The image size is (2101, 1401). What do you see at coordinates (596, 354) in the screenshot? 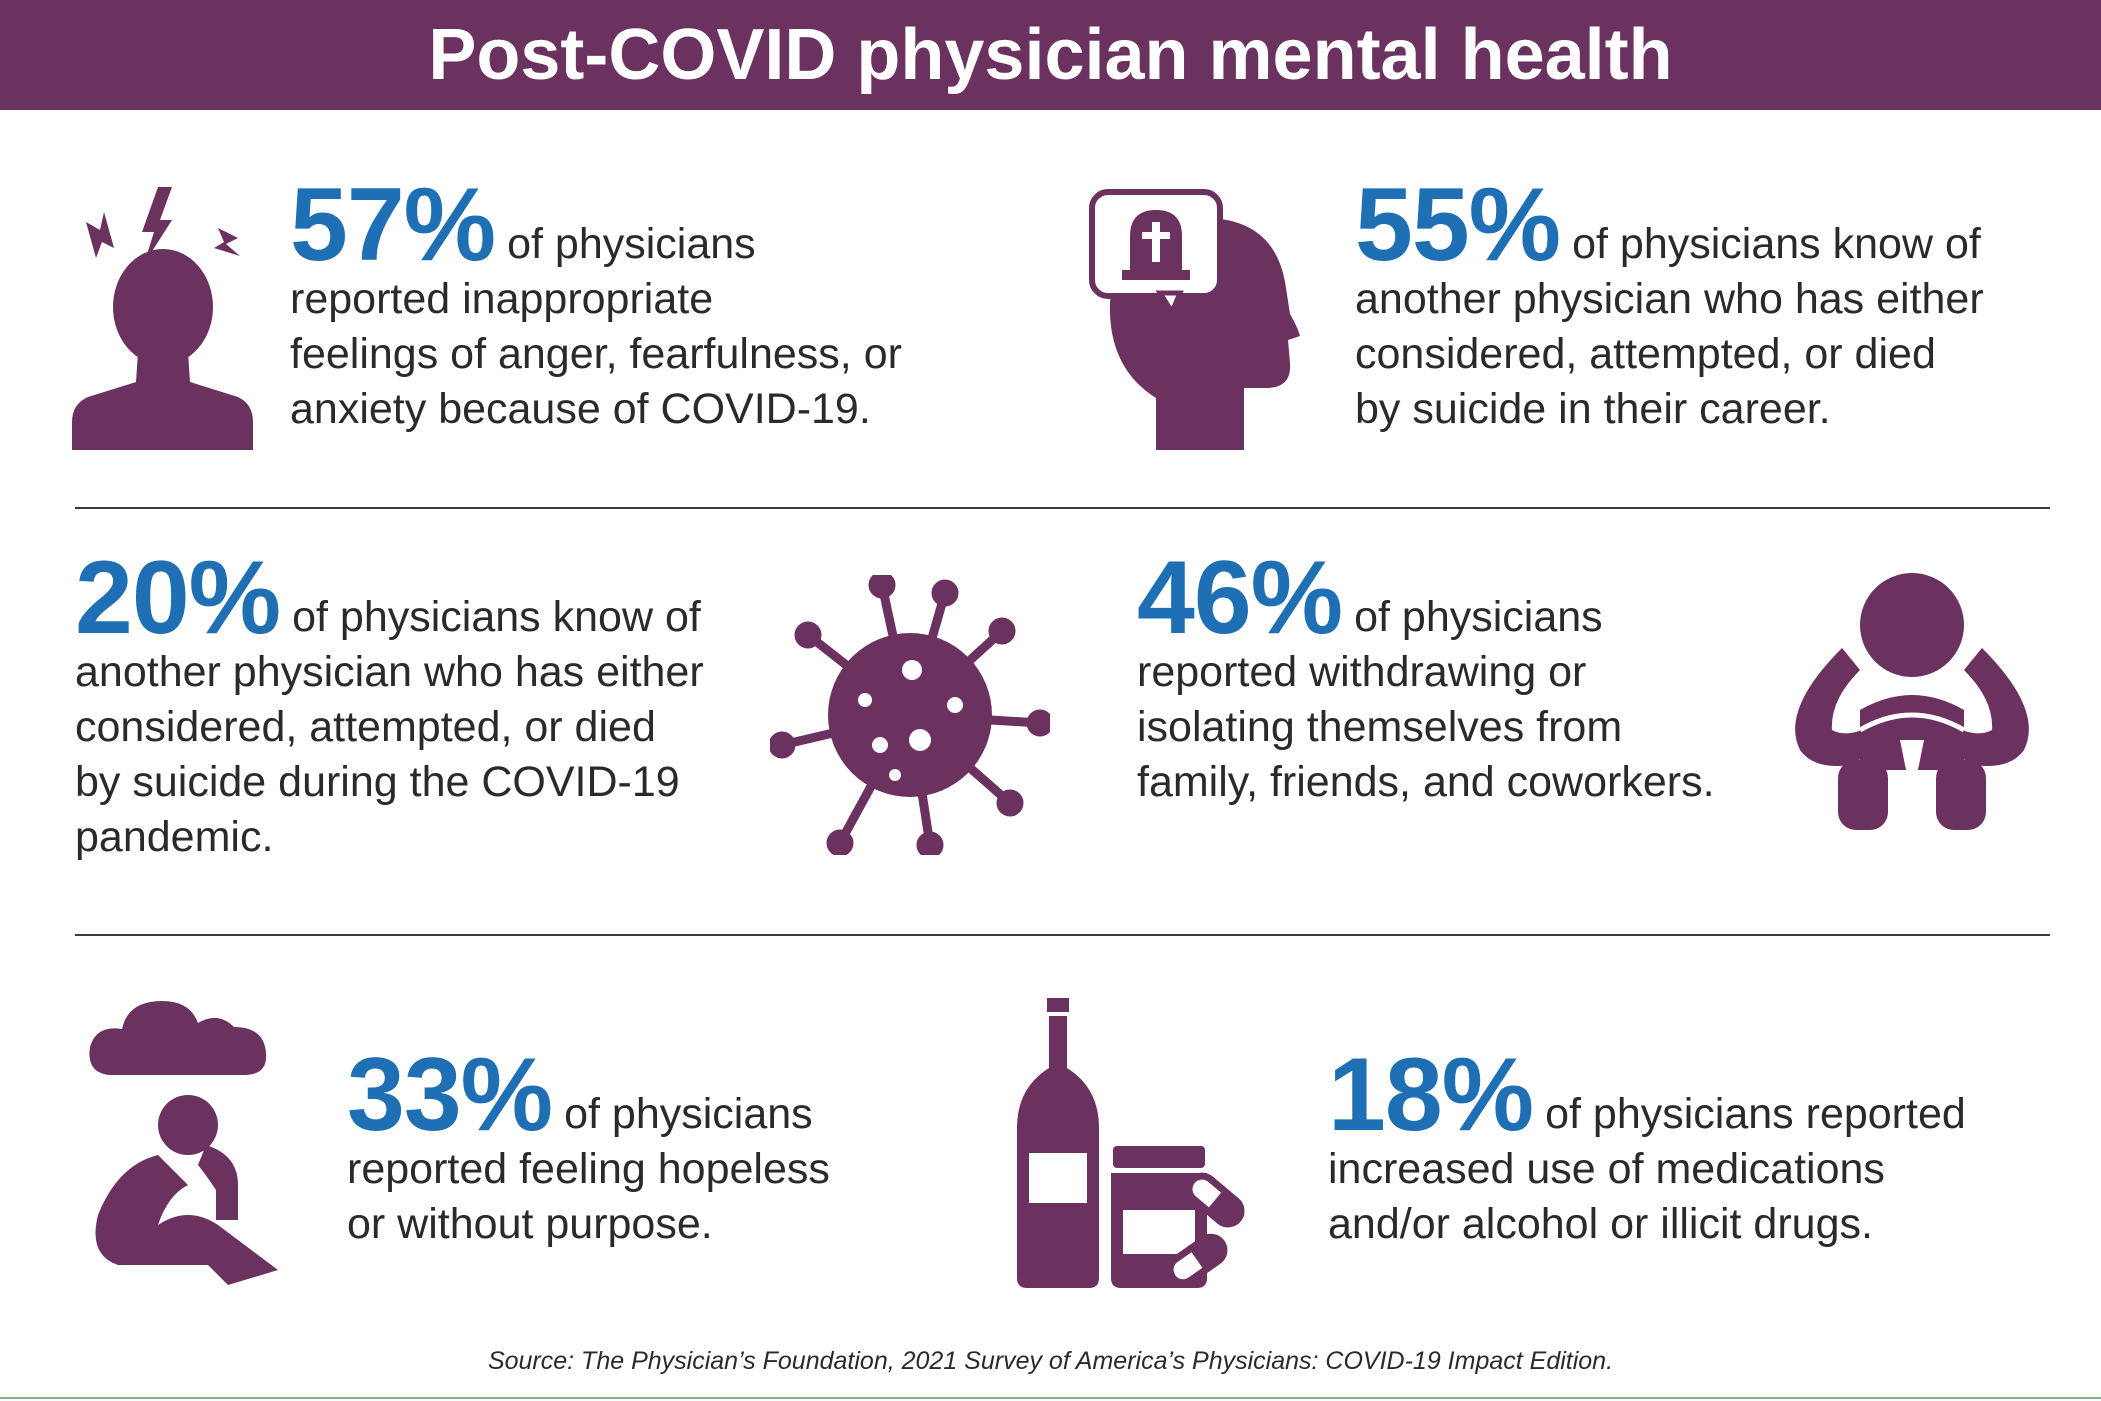
I see `stat-line: feelings of anger, fearfulness, or` at bounding box center [596, 354].